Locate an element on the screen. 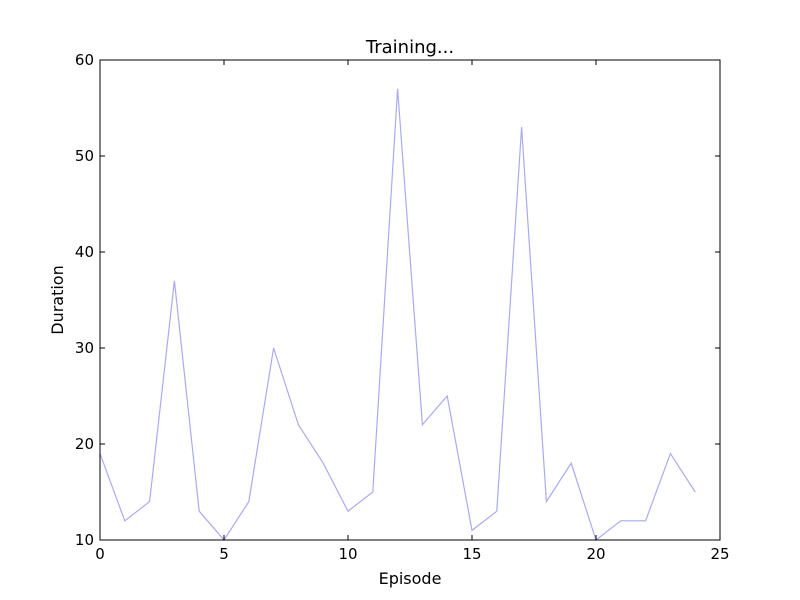 This screenshot has width=800, height=600. x-tick-label: 10 is located at coordinates (347, 554).